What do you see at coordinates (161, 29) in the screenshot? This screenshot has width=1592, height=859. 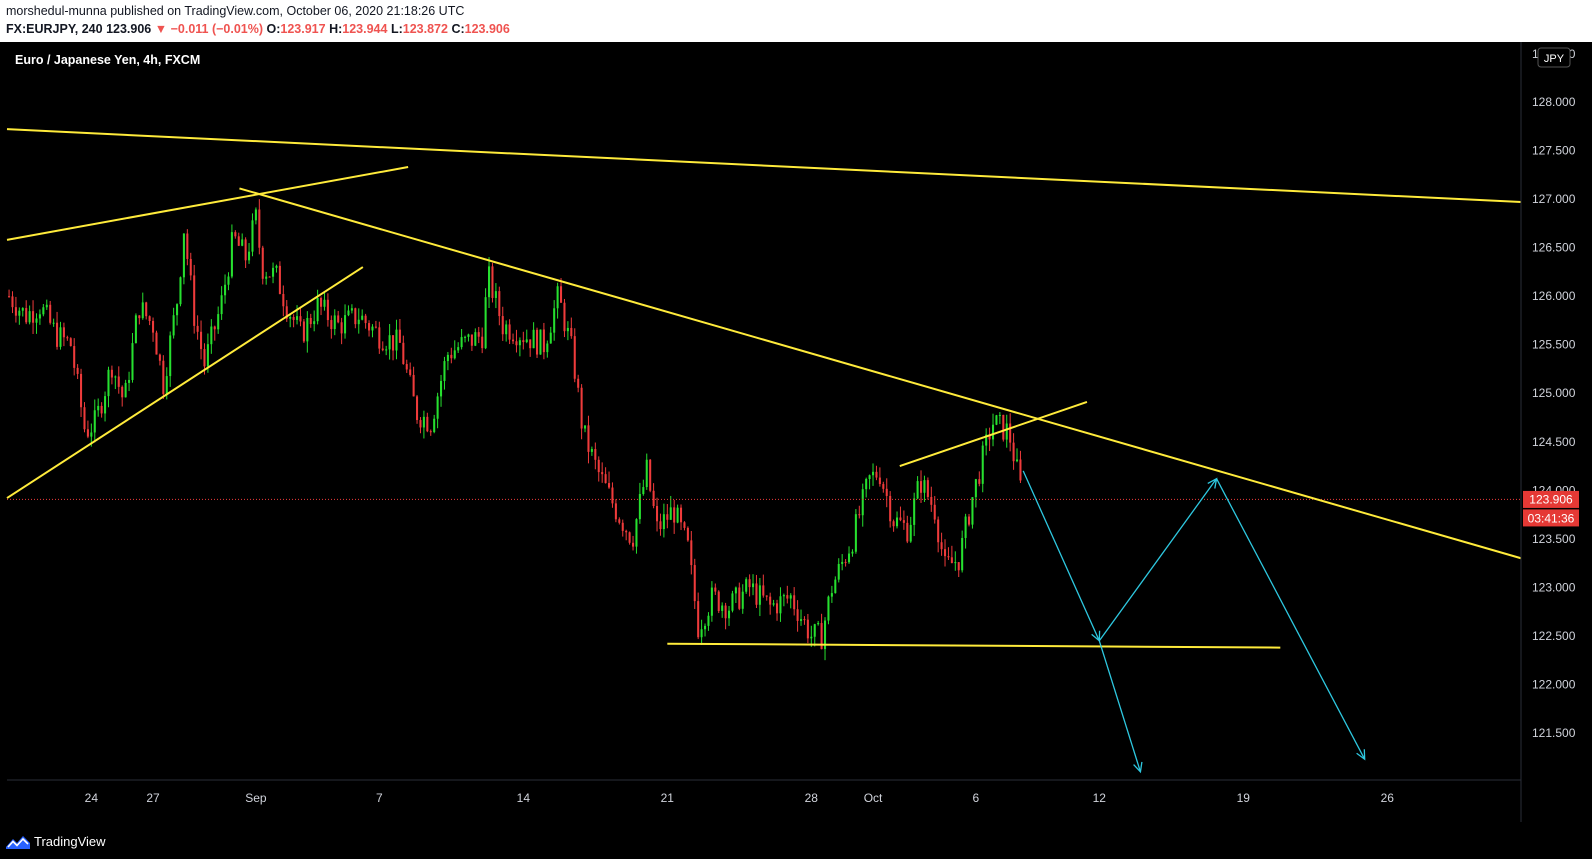 I see `change-arrow-icon: ▼` at bounding box center [161, 29].